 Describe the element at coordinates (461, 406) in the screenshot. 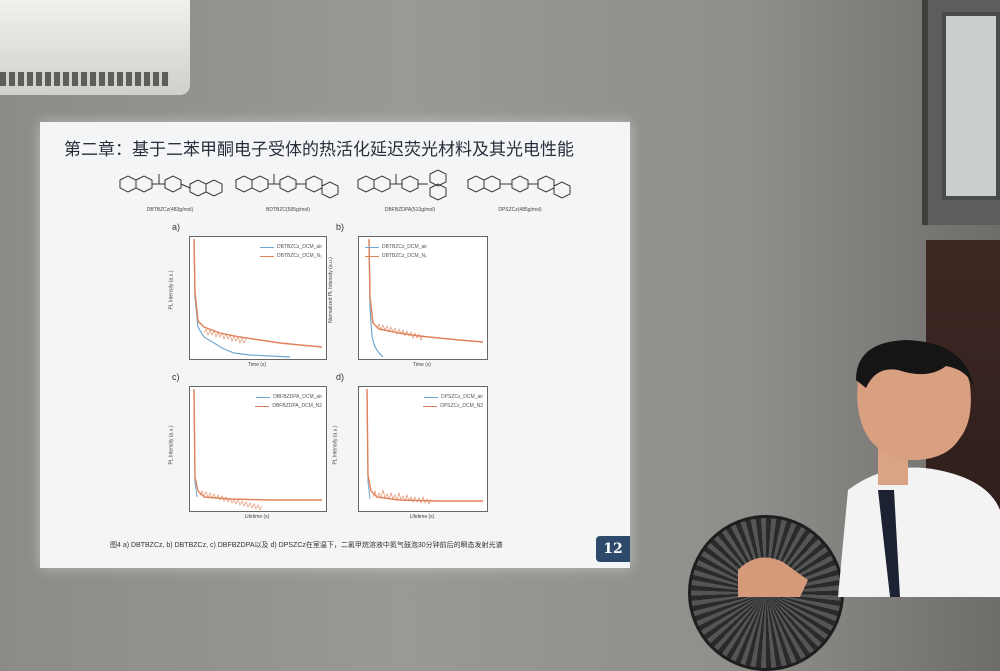

I see `legend-entry: DPSZCz_DCM_N2` at that location.